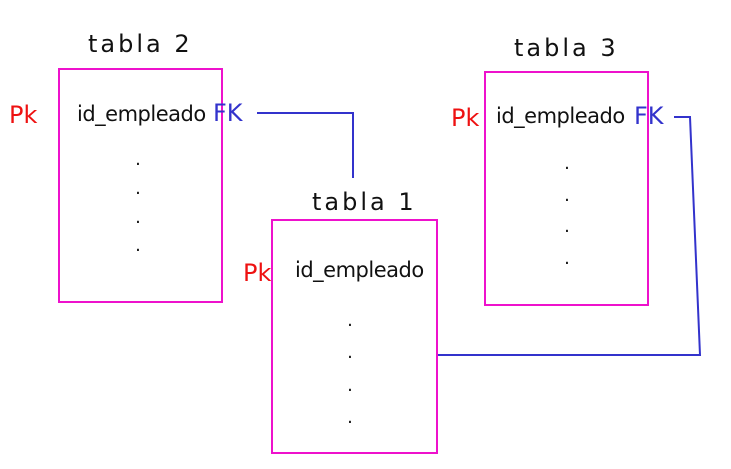 This screenshot has width=731, height=469. Describe the element at coordinates (465, 118) in the screenshot. I see `pk-label-tabla3: Pk` at that location.